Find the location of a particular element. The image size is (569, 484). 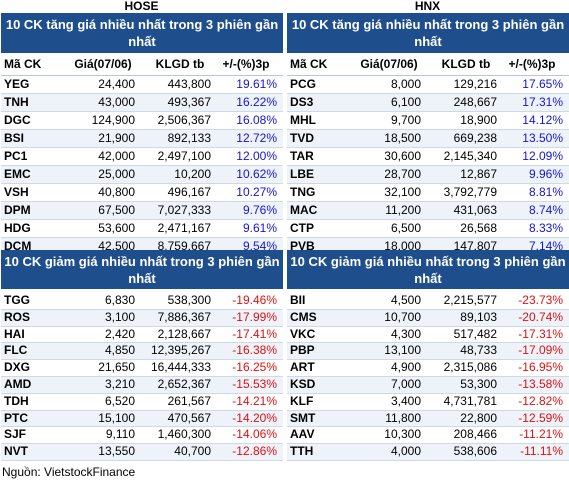

change-cell: -11.21% is located at coordinates (541, 434).